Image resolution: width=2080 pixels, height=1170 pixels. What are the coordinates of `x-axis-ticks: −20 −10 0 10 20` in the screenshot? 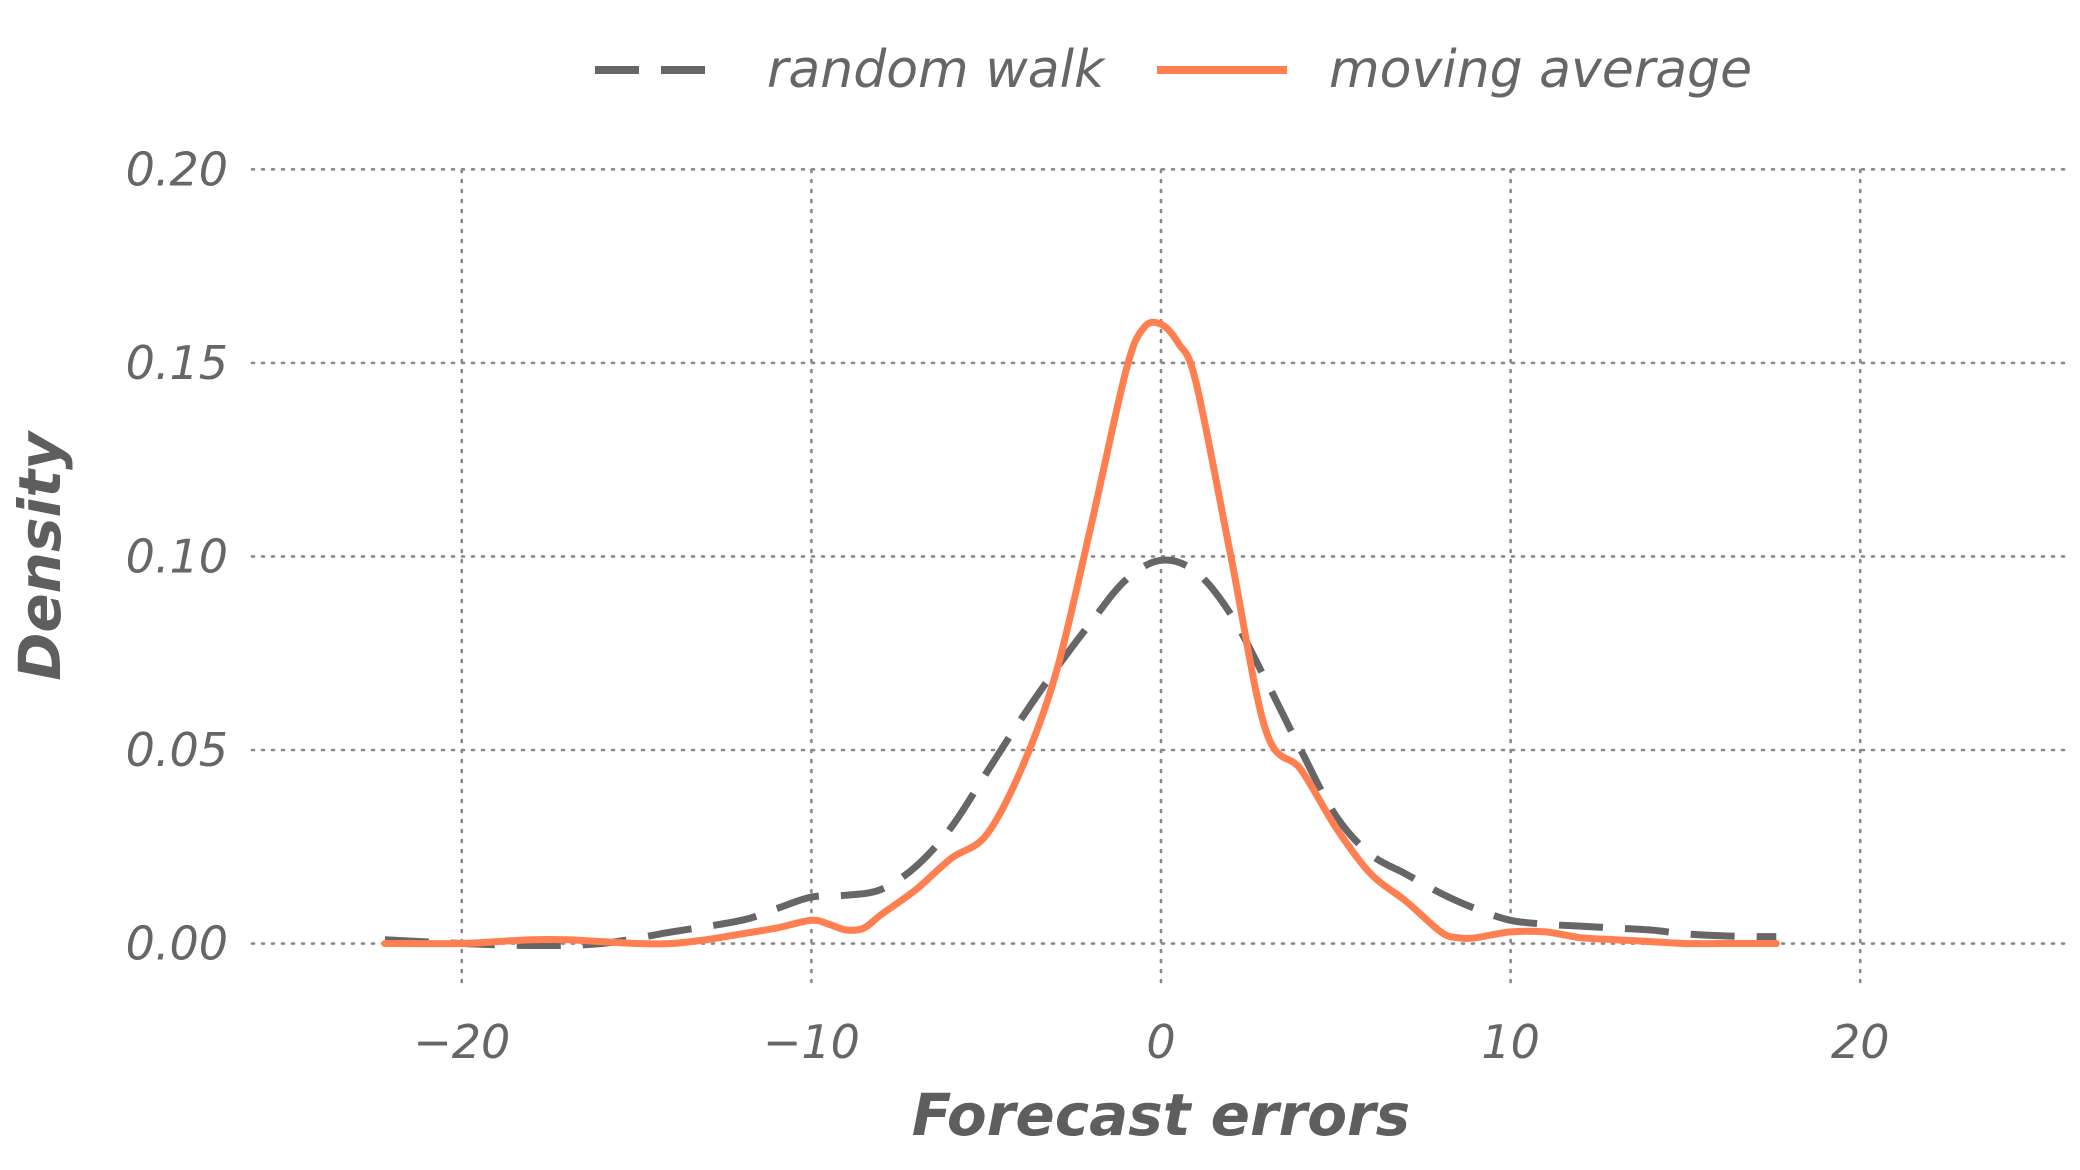 It's located at (1151, 1042).